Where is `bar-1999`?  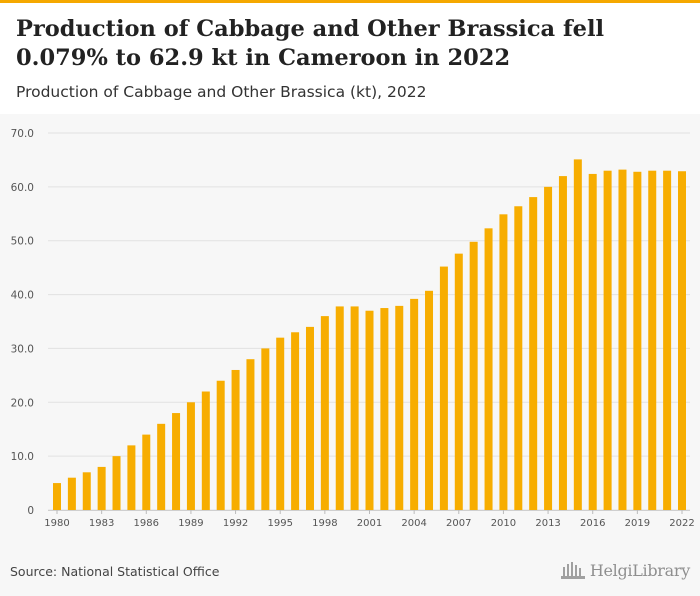
bar-1999 is located at coordinates (339, 408).